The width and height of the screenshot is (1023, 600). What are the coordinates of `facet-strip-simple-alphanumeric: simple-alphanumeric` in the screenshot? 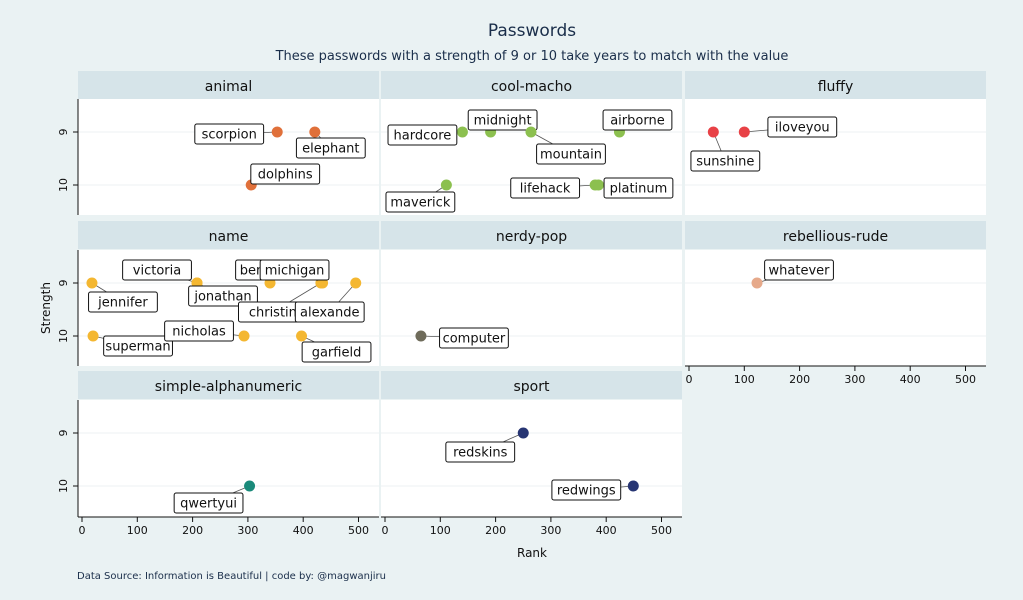 It's located at (228, 385).